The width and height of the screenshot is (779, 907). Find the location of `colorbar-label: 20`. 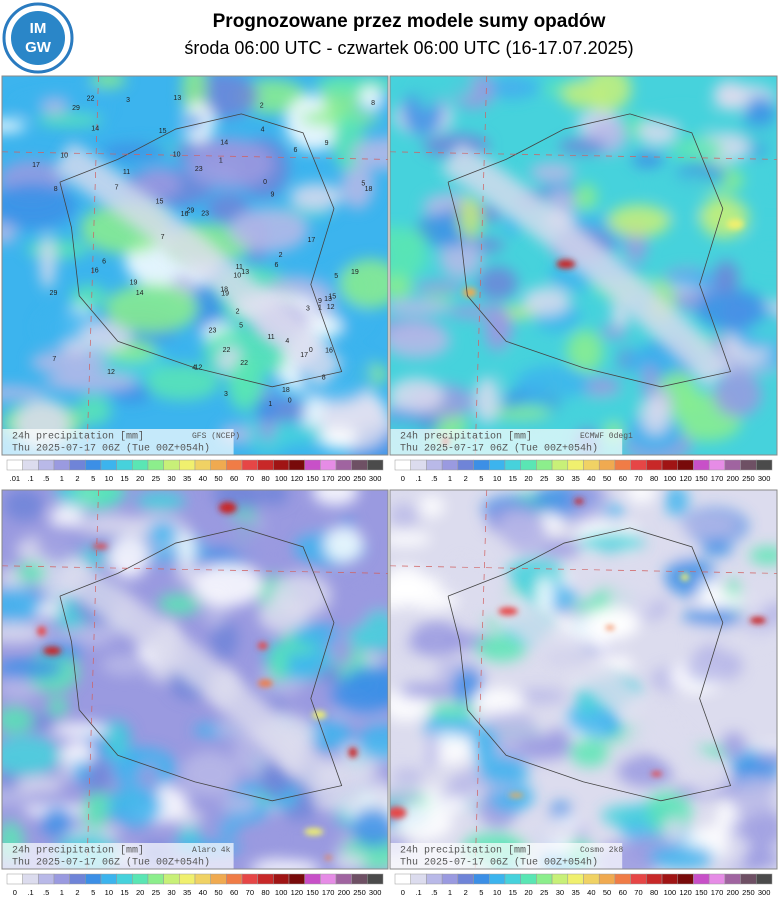

colorbar-label: 20 is located at coordinates (140, 478).